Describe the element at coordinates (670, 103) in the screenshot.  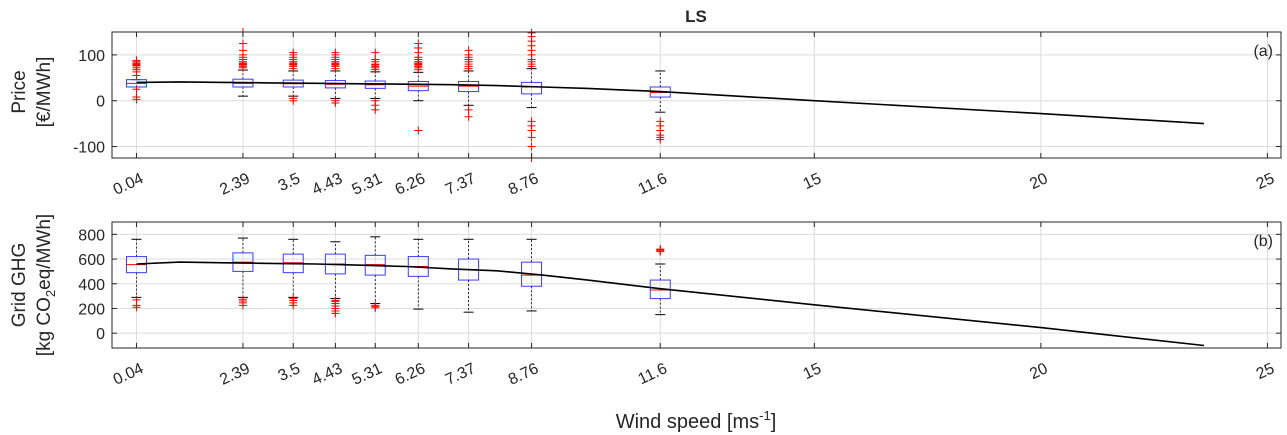
I see `trend-line` at that location.